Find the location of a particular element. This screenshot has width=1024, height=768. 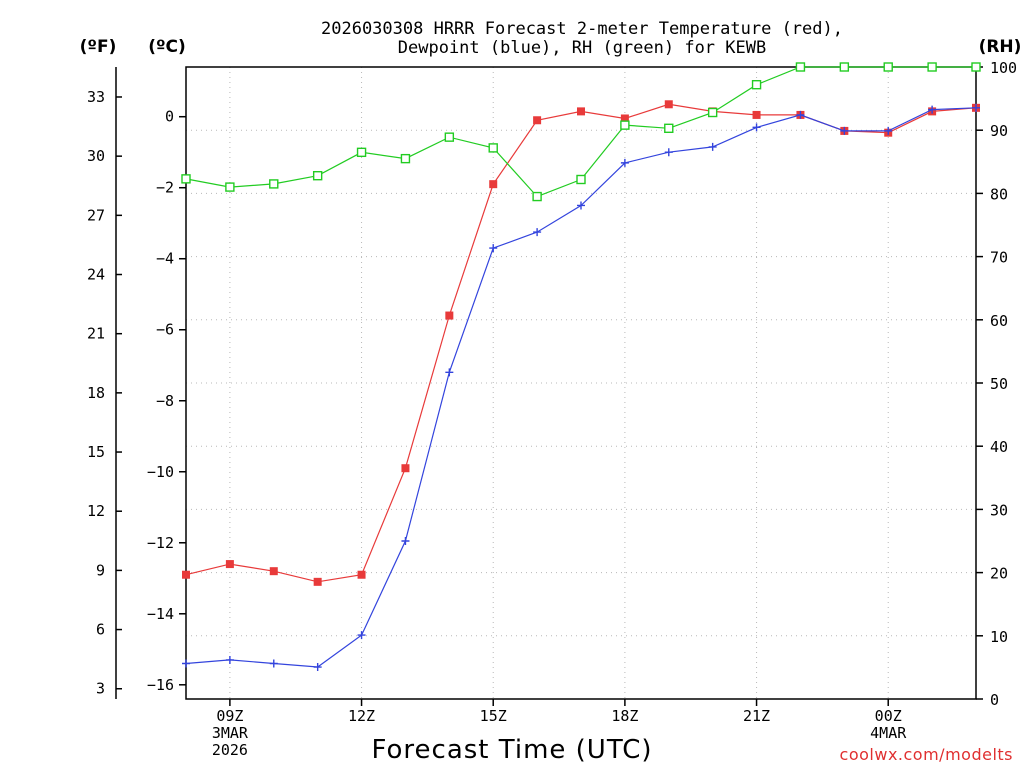

fahrenheit-tick-label: 18 is located at coordinates (96, 393).